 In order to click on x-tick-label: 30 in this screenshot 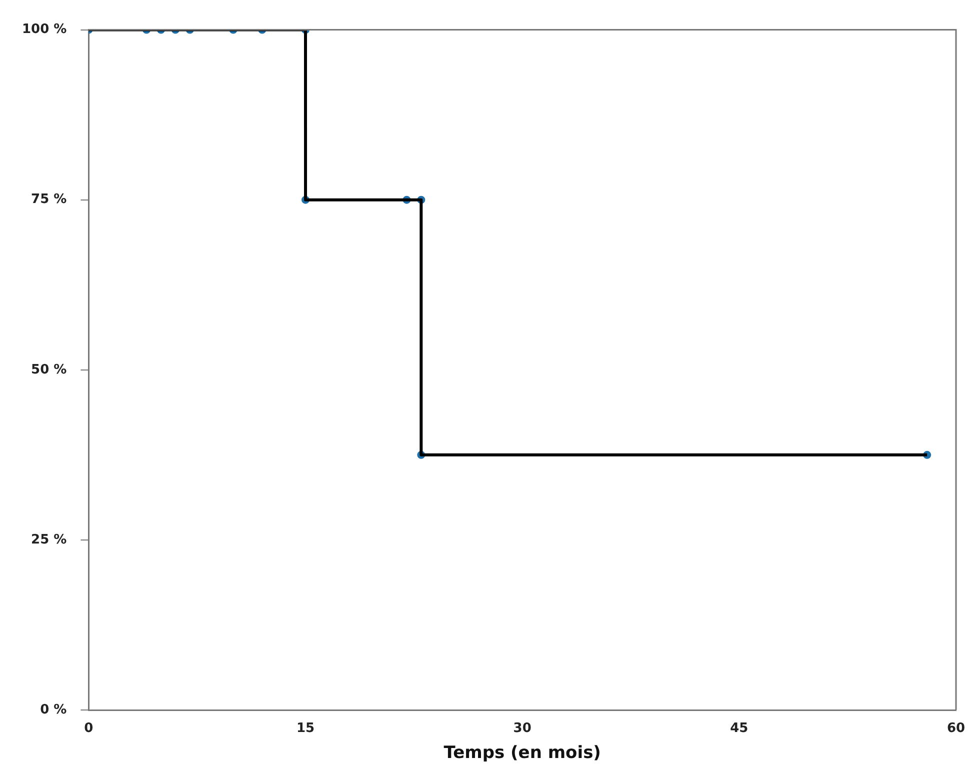, I will do `click(522, 728)`.